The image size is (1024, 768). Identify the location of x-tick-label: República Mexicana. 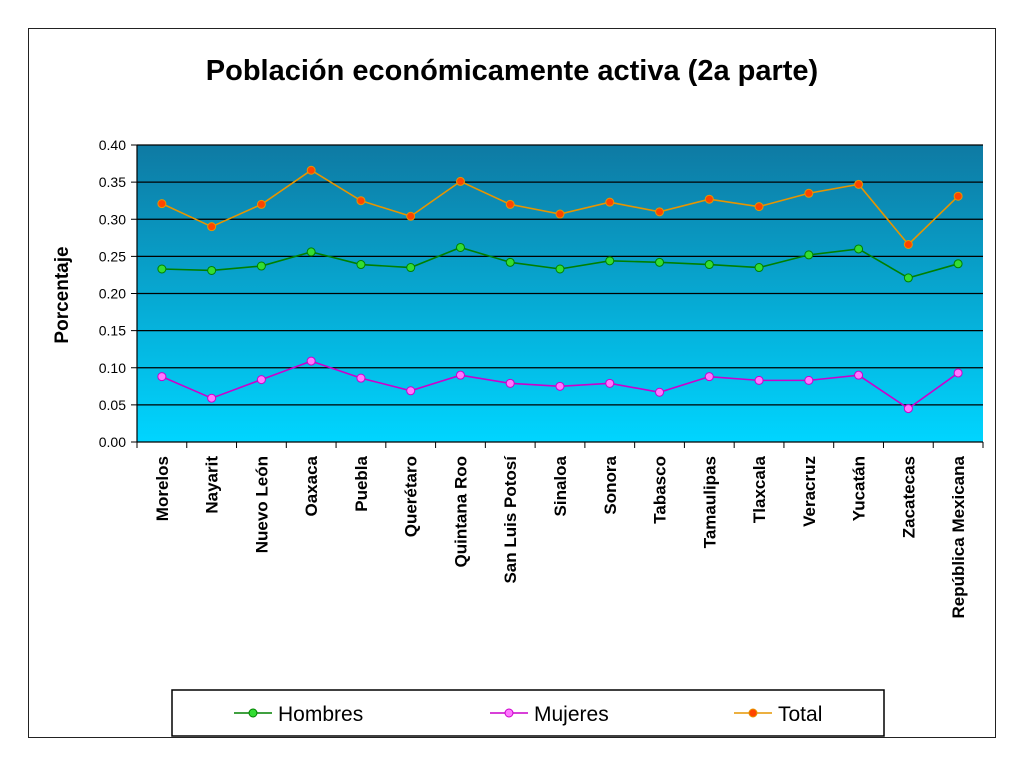
(958, 536).